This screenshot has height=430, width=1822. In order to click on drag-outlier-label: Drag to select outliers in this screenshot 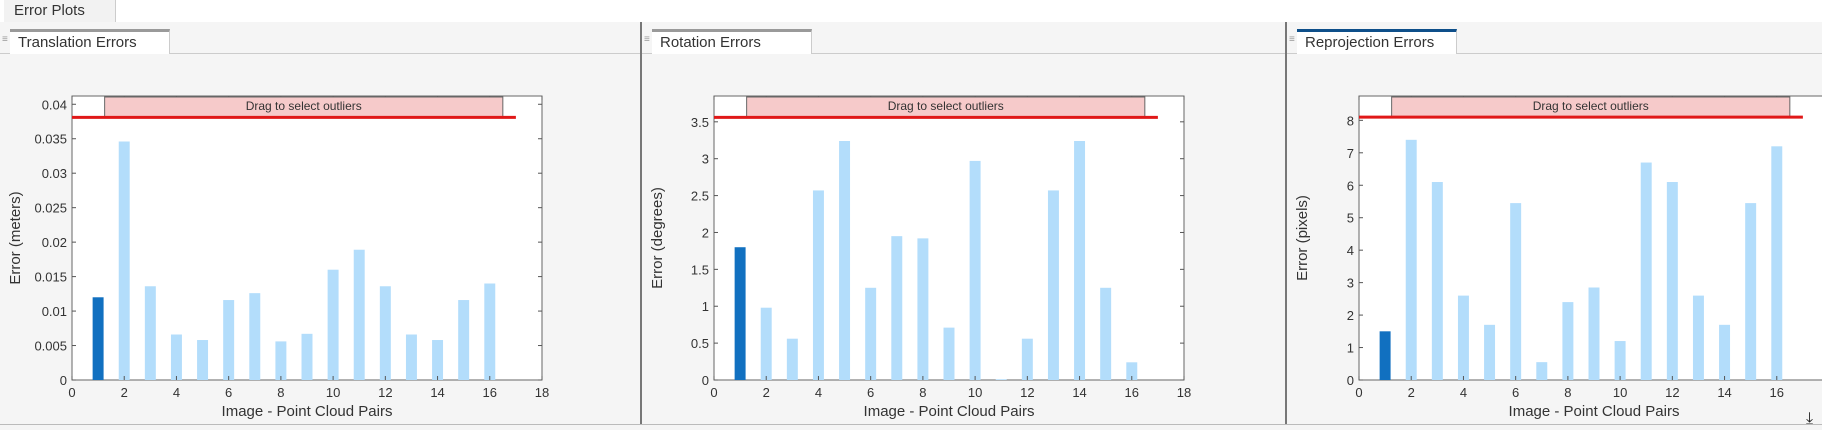, I will do `click(304, 106)`.